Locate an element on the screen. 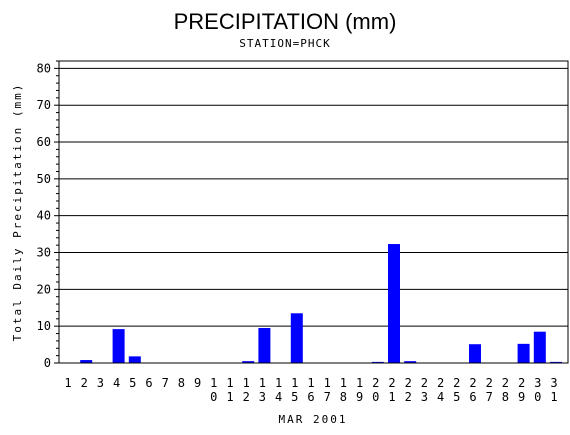 This screenshot has width=570, height=435. y-tick-label: 0 is located at coordinates (47, 363).